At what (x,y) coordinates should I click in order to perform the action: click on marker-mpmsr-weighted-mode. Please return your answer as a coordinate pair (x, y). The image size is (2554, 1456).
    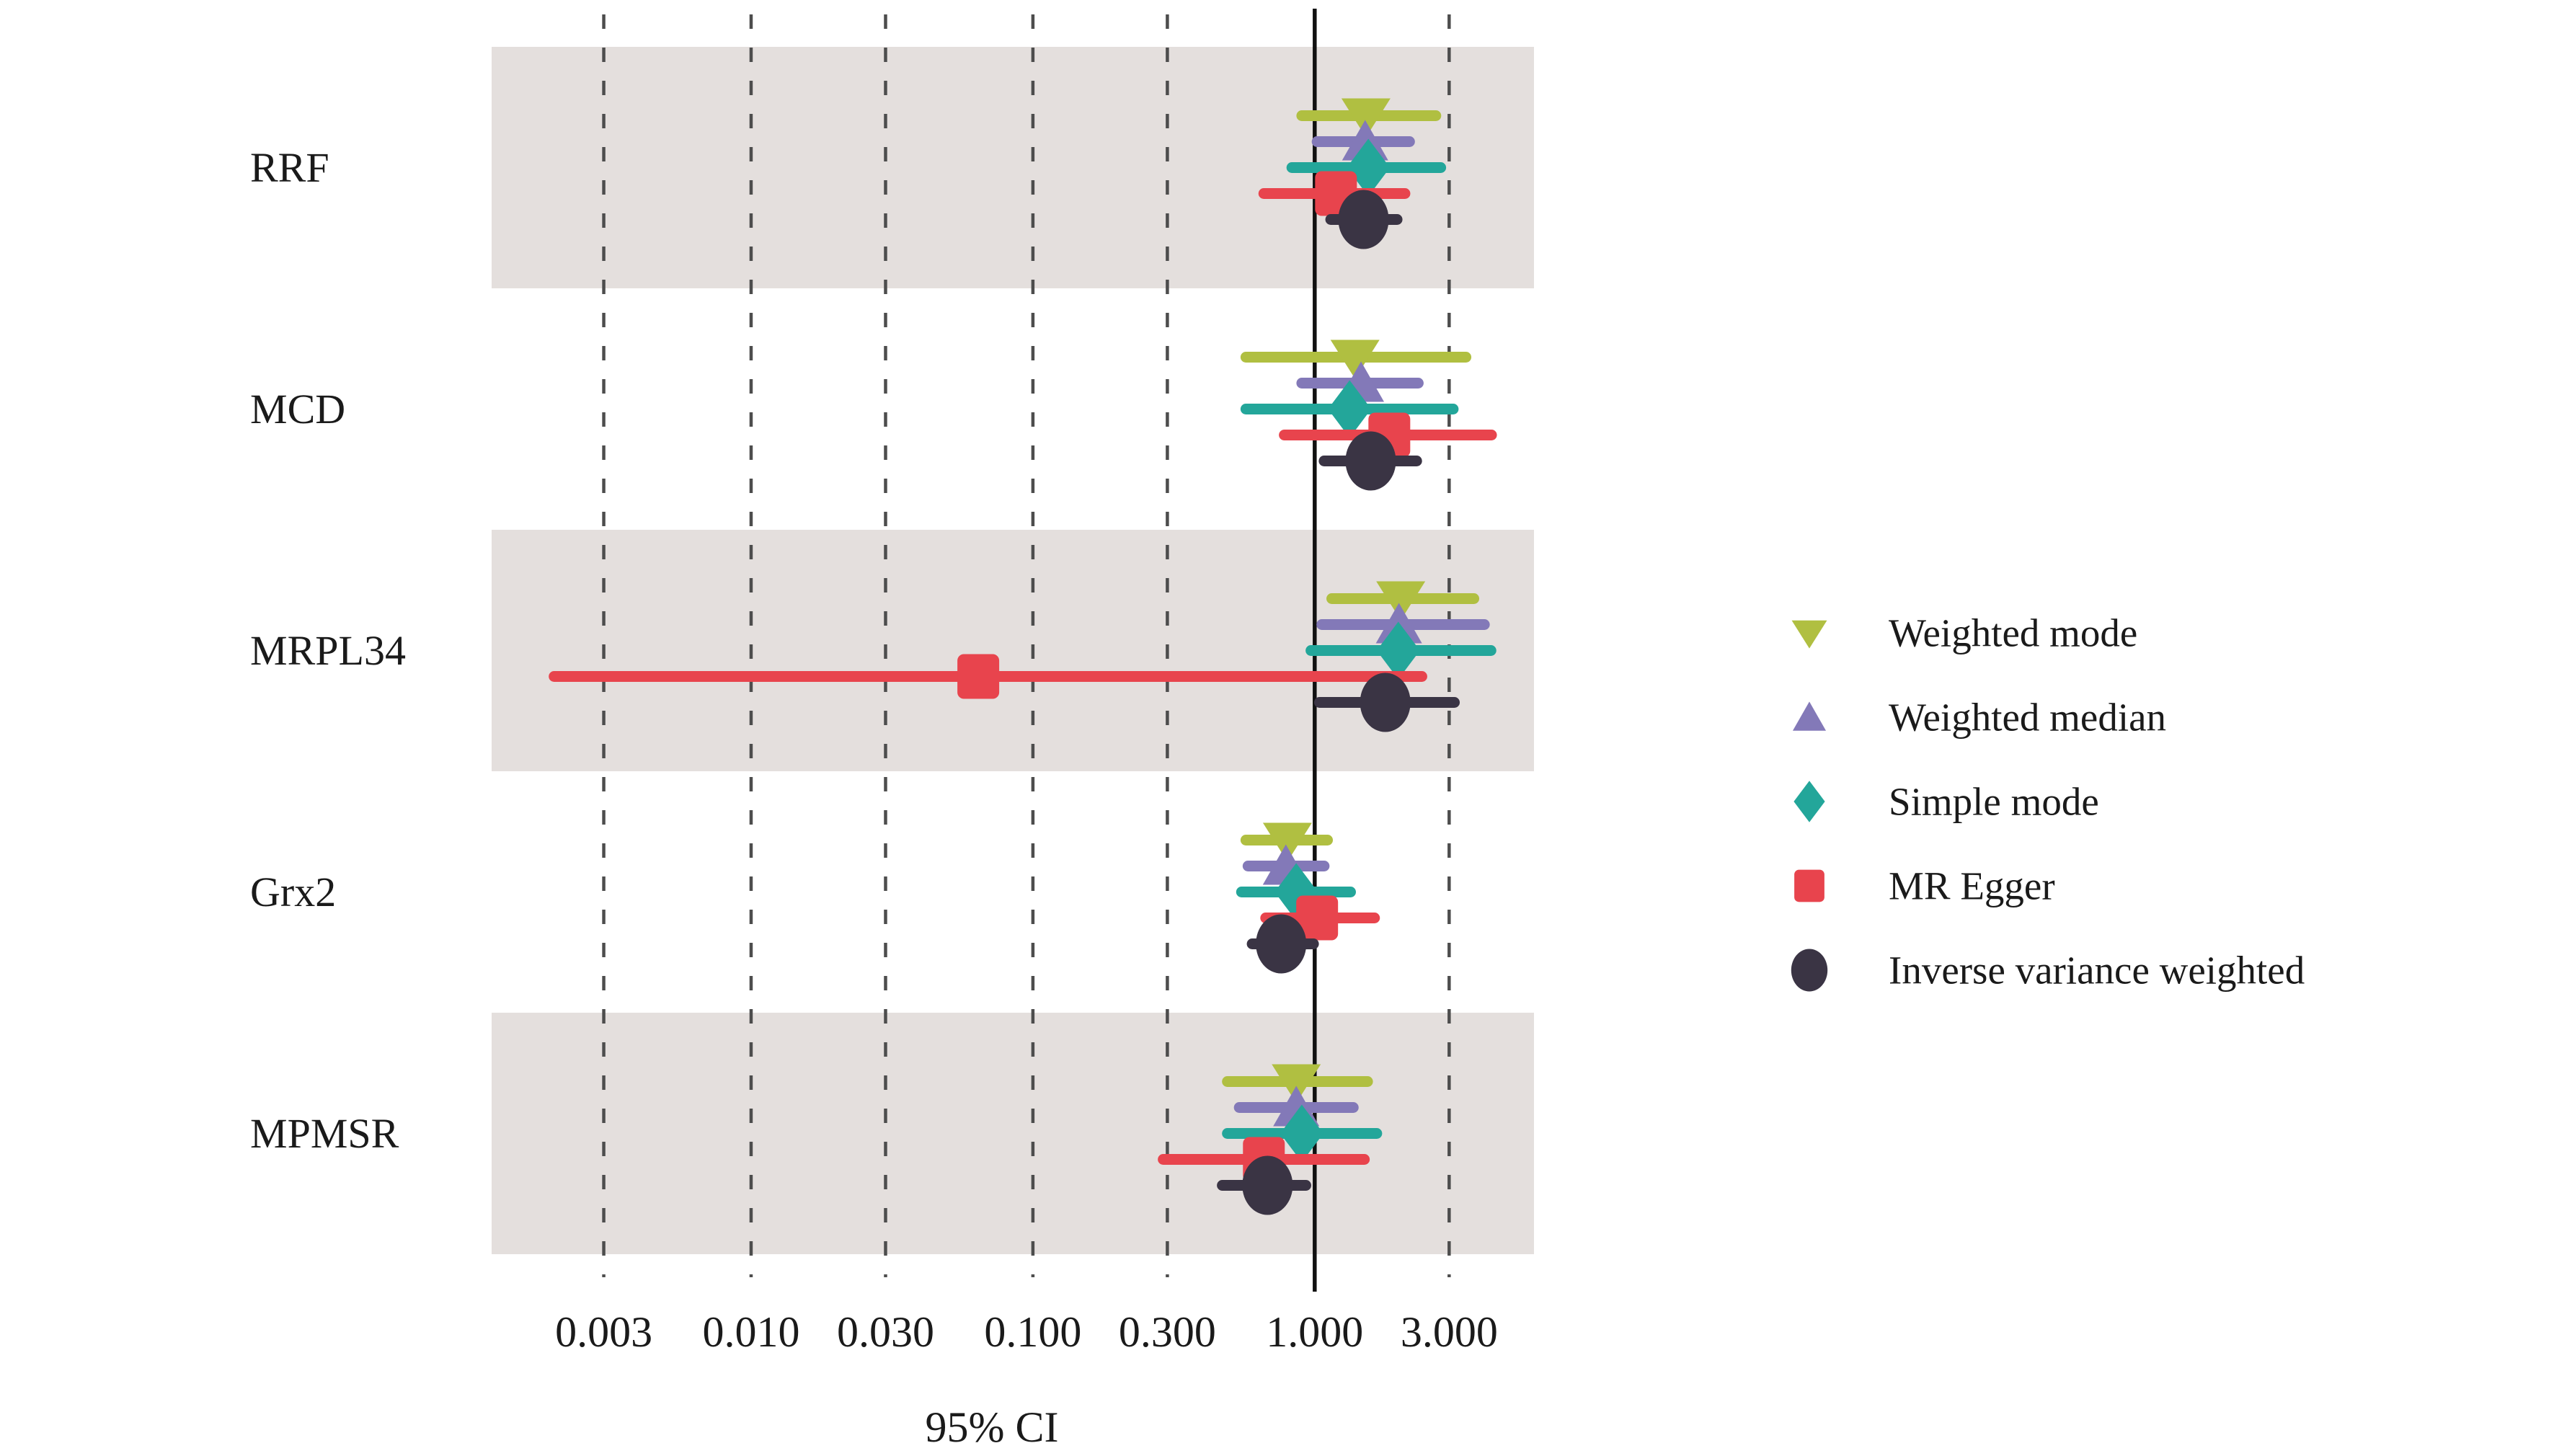
    Looking at the image, I should click on (1297, 1084).